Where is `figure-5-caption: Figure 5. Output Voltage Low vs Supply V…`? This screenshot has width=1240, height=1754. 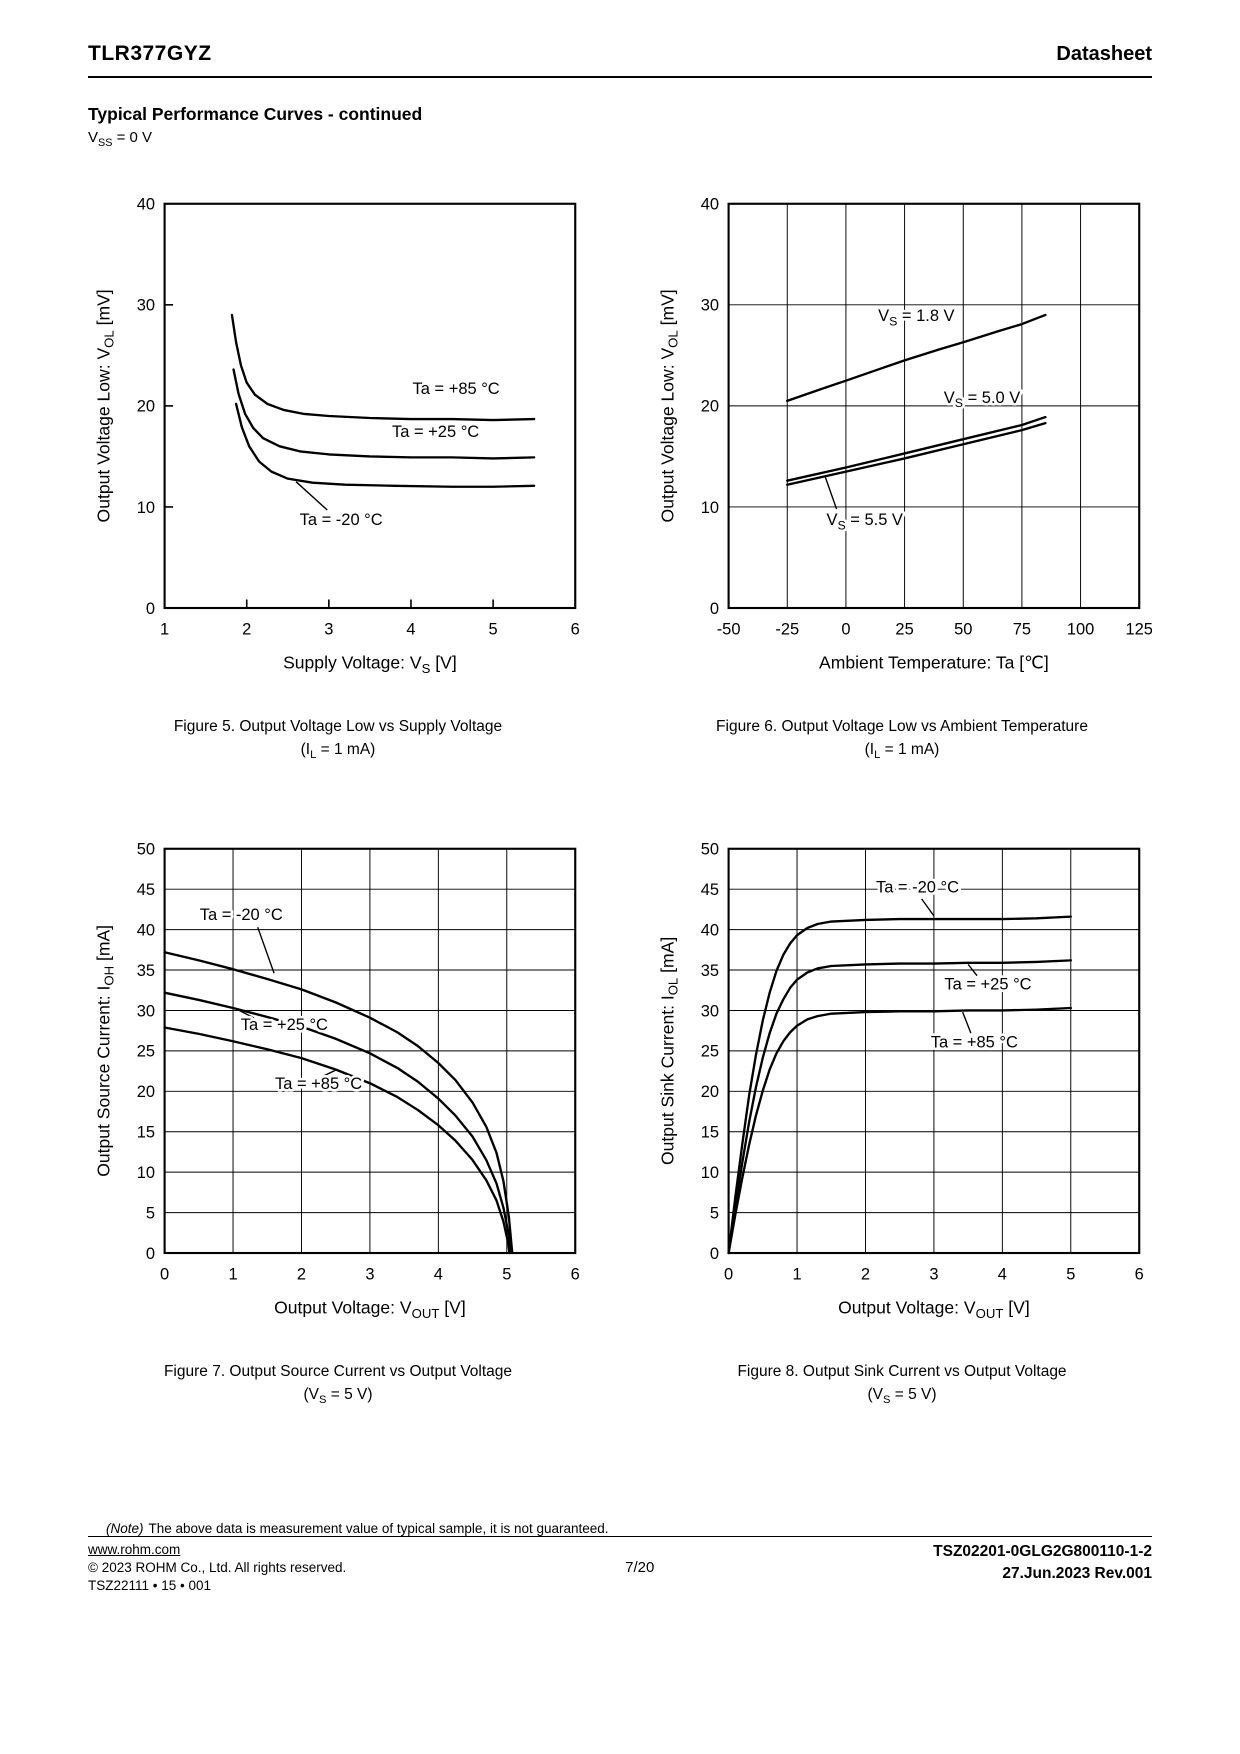 figure-5-caption: Figure 5. Output Voltage Low vs Supply V… is located at coordinates (338, 739).